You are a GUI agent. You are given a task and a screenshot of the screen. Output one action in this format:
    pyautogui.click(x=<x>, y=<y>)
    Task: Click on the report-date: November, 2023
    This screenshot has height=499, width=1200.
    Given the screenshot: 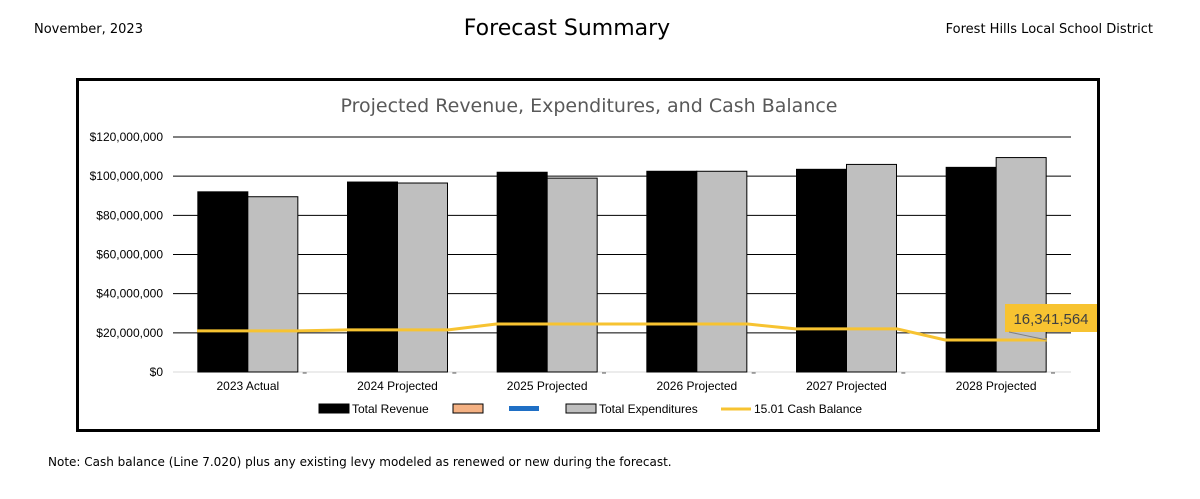 What is the action you would take?
    pyautogui.click(x=88, y=29)
    